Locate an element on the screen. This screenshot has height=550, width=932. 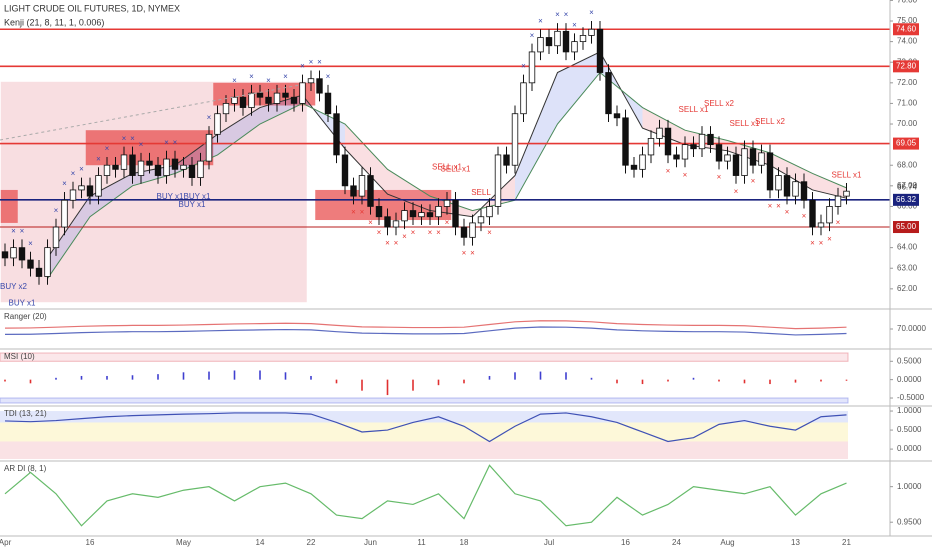
x-tick-label: Jul is located at coordinates (549, 542).